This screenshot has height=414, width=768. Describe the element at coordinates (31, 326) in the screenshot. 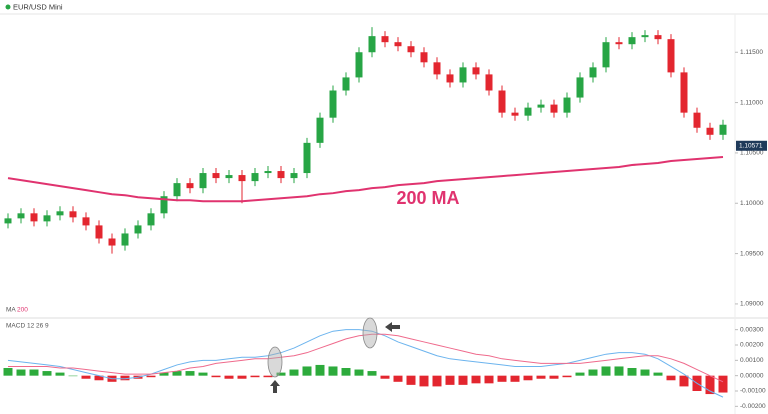

I see `indicator-param: 12` at that location.